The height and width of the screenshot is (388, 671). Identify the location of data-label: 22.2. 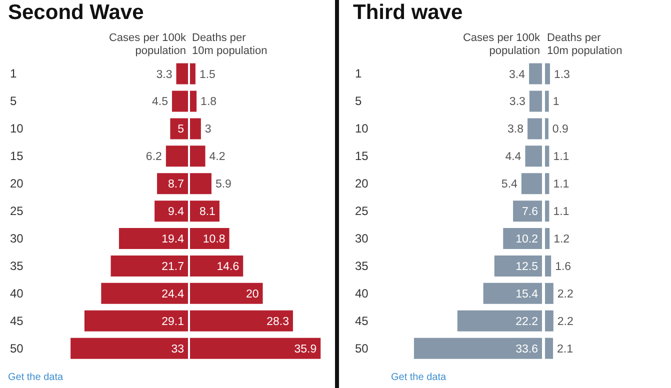
(527, 322).